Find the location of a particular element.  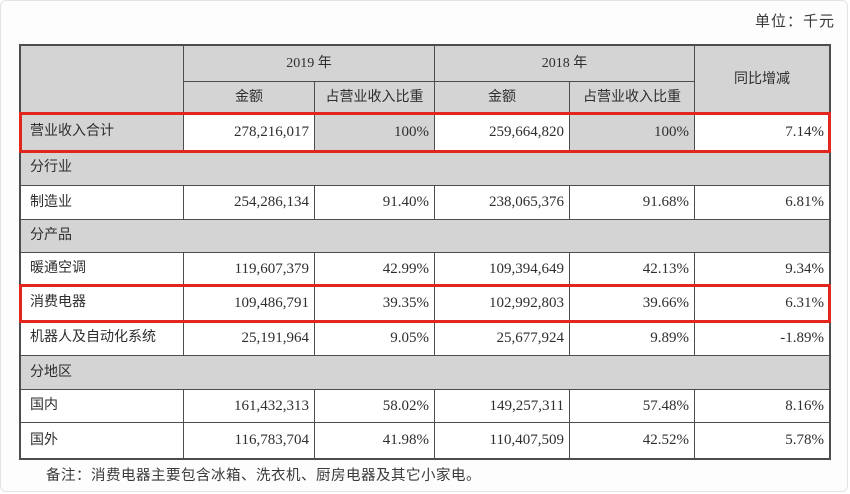

section-row-region: 分地区 is located at coordinates (425, 373).